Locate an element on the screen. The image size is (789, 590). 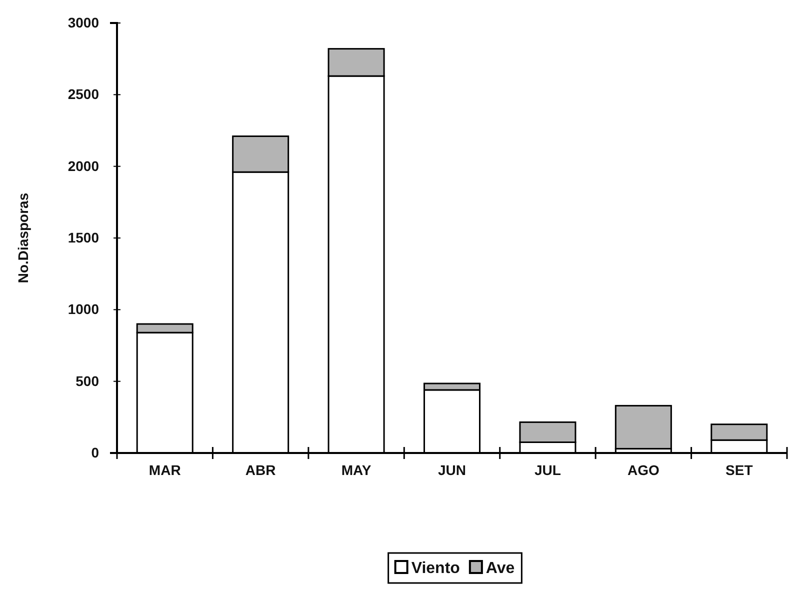
legend-label: Ave is located at coordinates (500, 568).